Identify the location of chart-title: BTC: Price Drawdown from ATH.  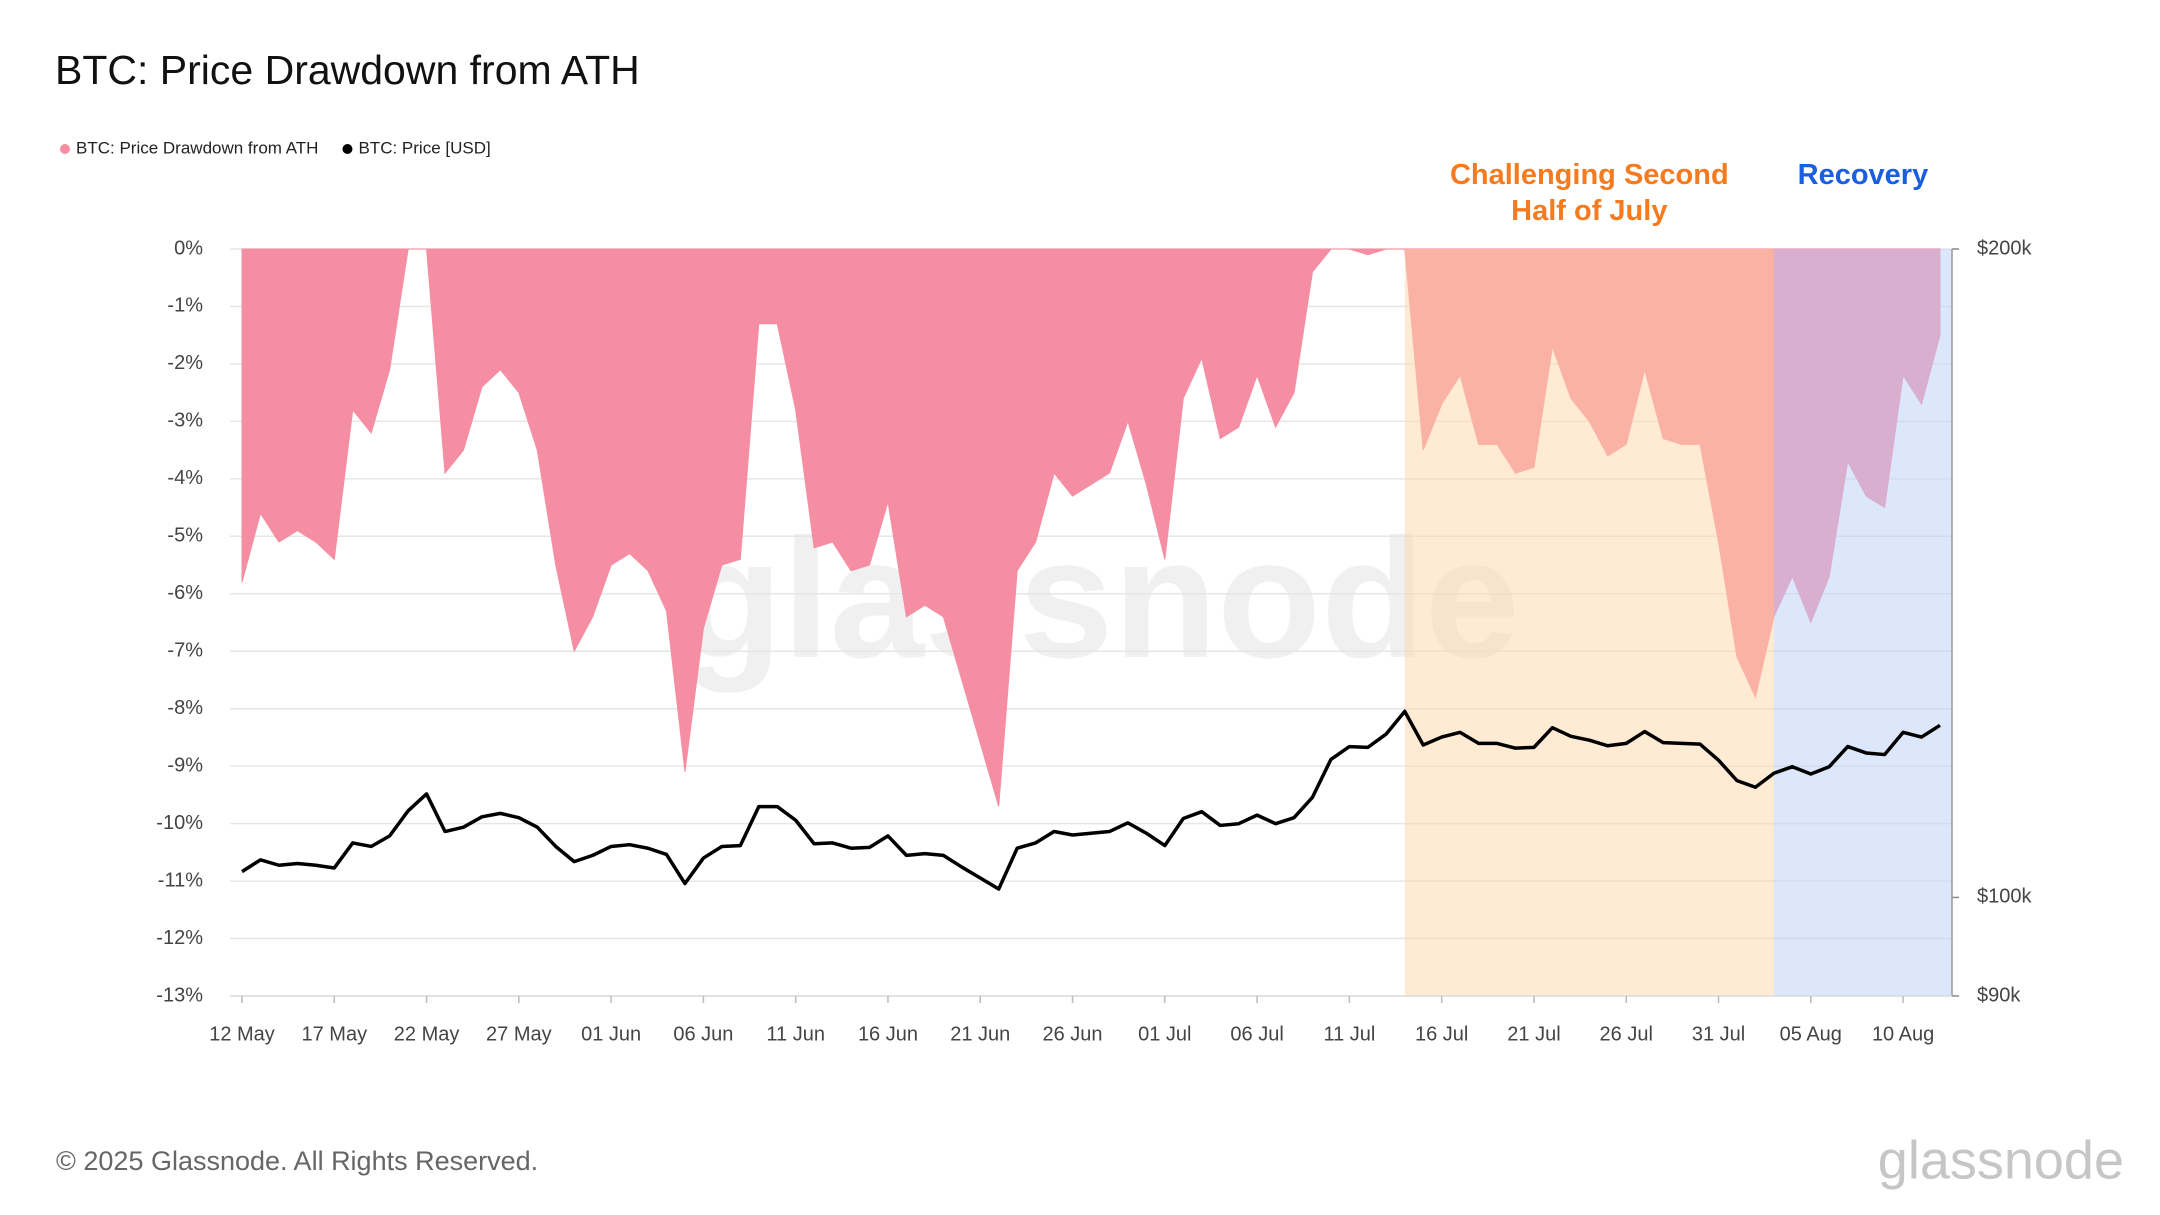
(347, 70).